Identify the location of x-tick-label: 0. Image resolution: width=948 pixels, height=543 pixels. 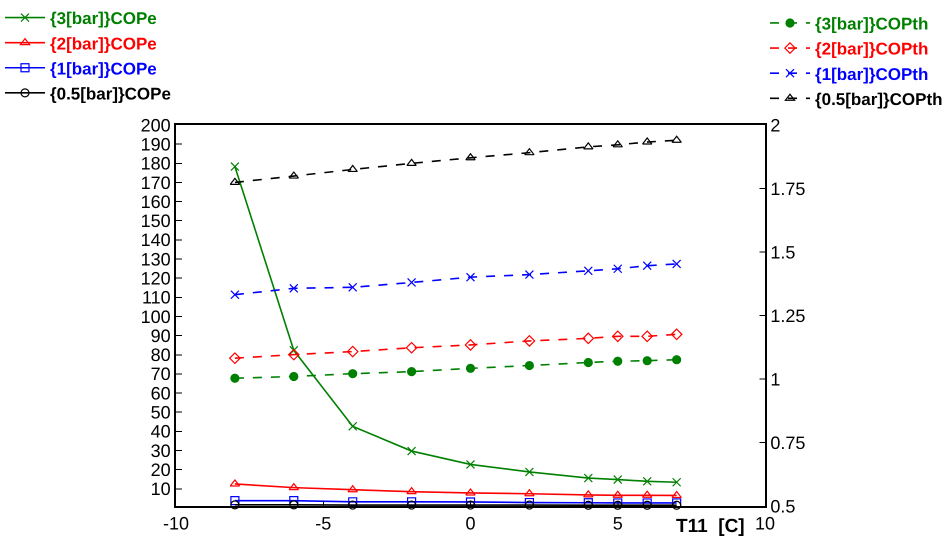
(470, 523).